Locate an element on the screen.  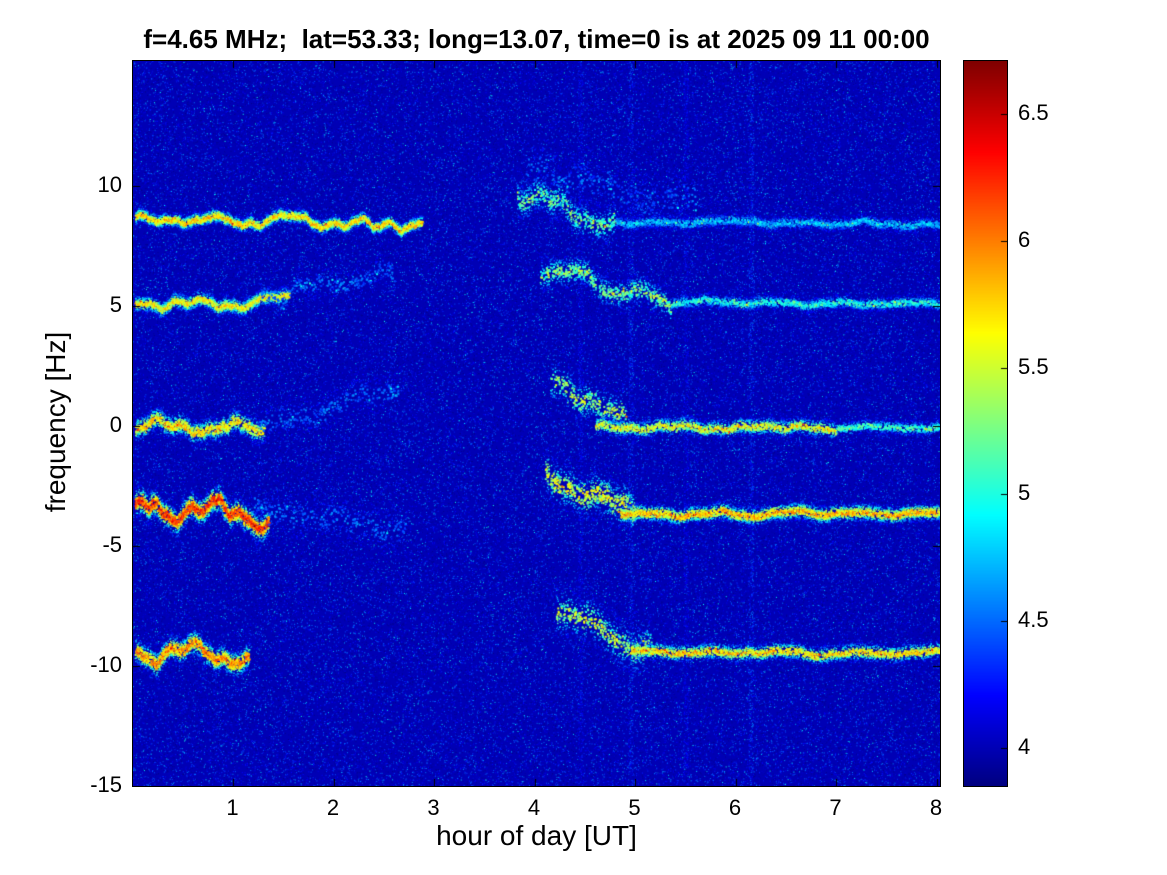
x-tick-label: 8 is located at coordinates (936, 807).